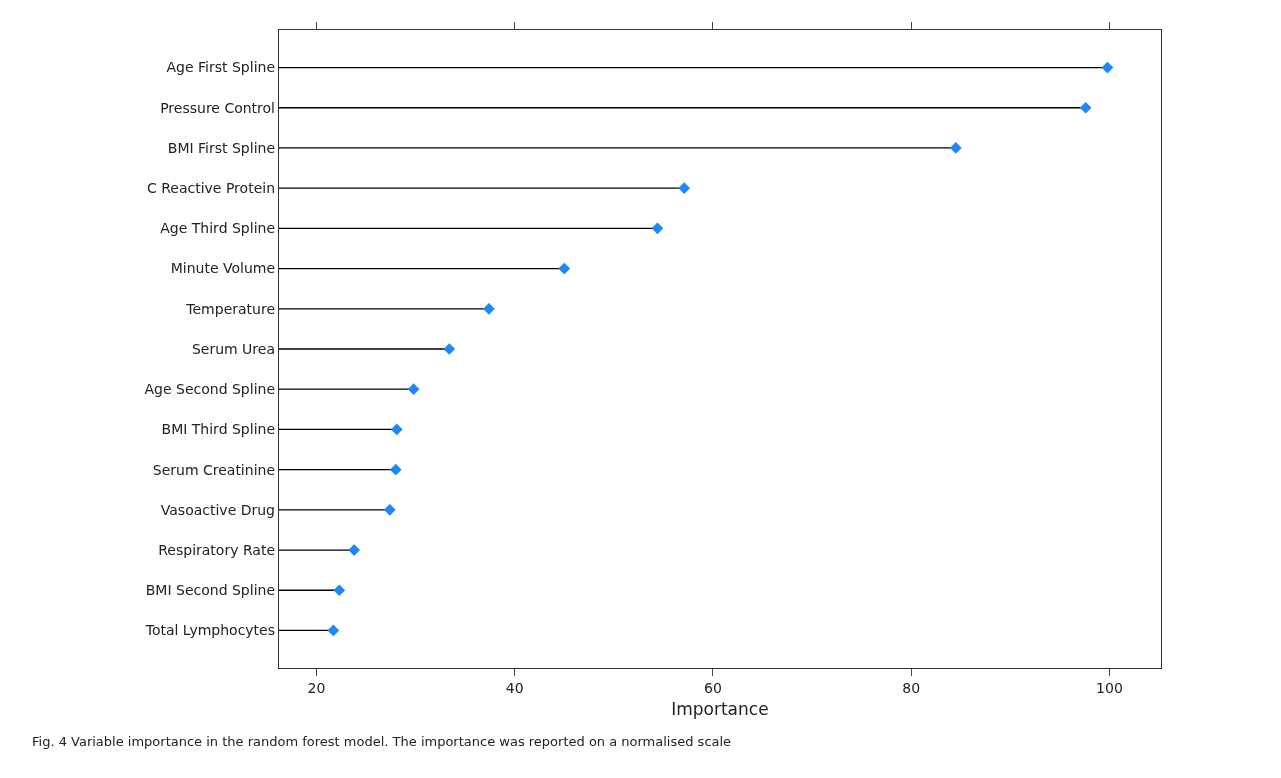 Image resolution: width=1281 pixels, height=778 pixels. I want to click on y-tick-label: Total Lymphocytes, so click(210, 630).